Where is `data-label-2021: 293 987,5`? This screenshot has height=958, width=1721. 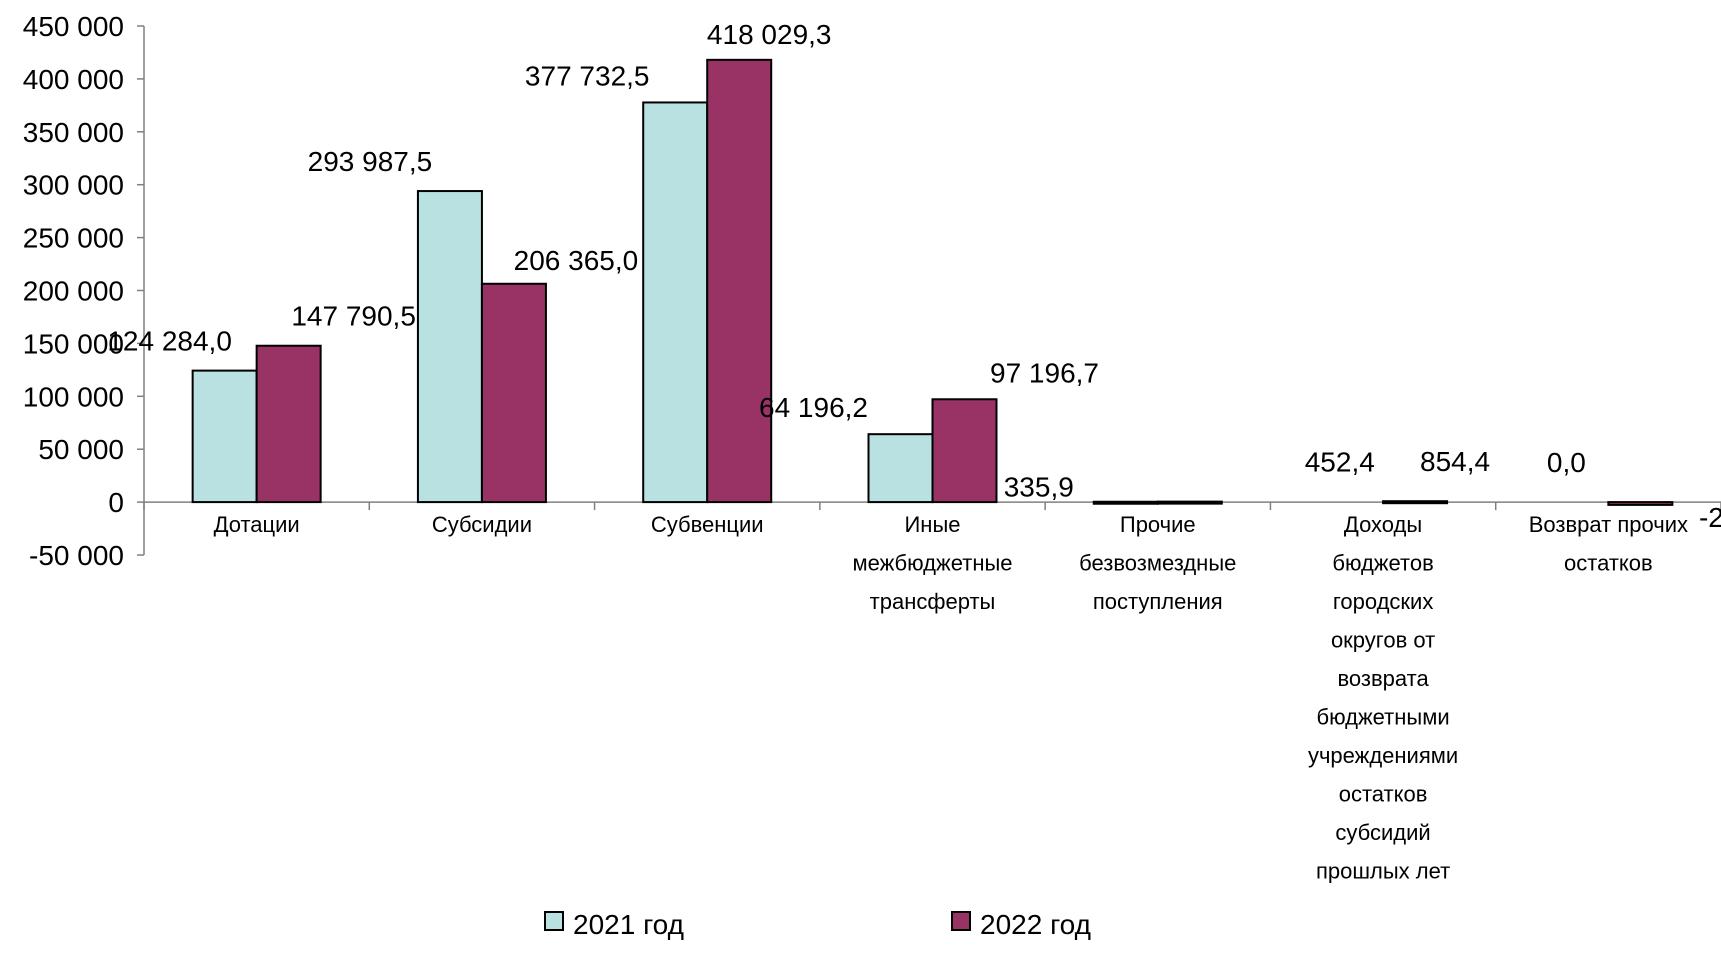
data-label-2021: 293 987,5 is located at coordinates (370, 161).